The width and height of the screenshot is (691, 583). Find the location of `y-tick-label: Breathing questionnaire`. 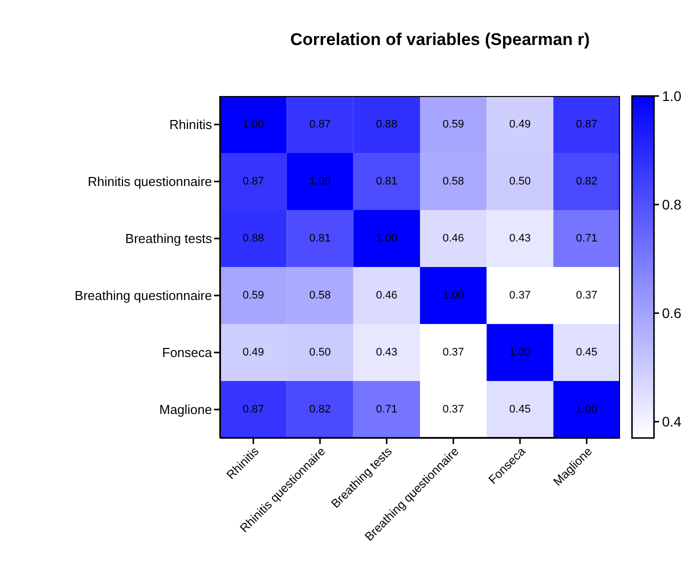

y-tick-label: Breathing questionnaire is located at coordinates (143, 296).